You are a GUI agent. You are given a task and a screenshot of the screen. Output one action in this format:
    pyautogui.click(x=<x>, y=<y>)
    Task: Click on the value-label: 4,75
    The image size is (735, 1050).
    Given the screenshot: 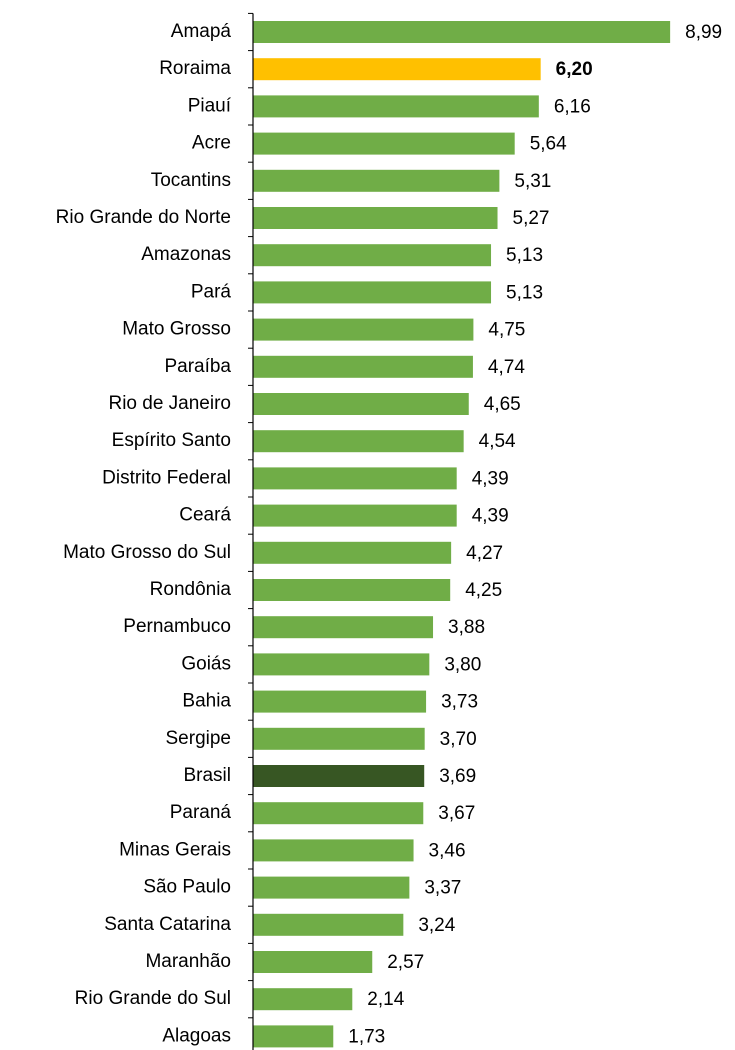 What is the action you would take?
    pyautogui.click(x=506, y=330)
    